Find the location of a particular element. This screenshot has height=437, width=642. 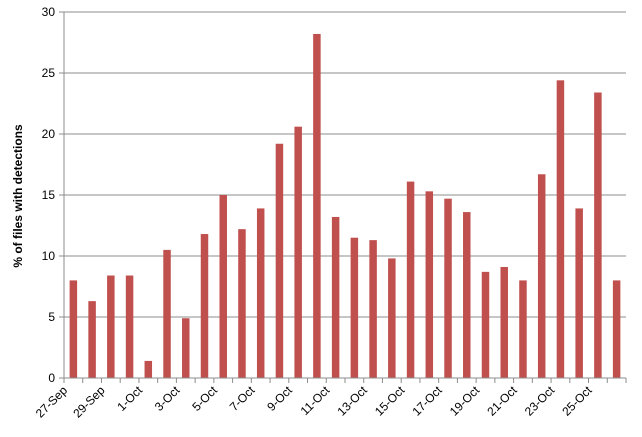

bar-15-Oct is located at coordinates (410, 279).